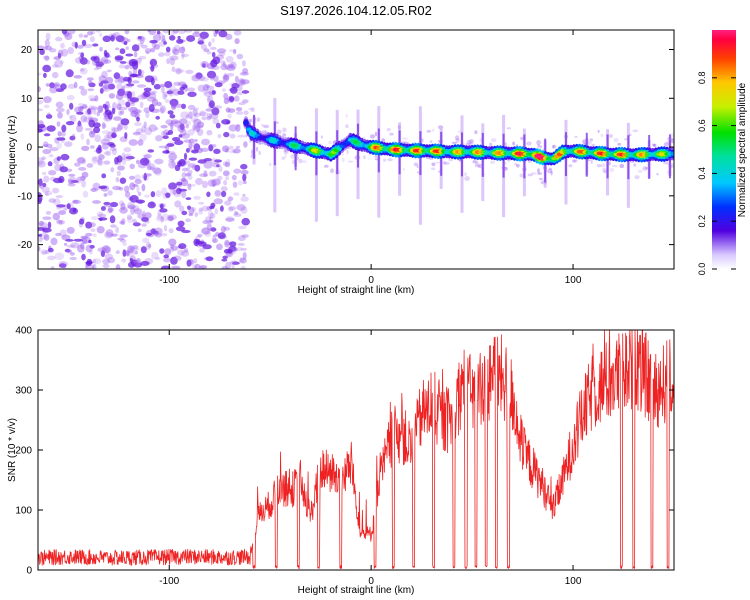  What do you see at coordinates (573, 280) in the screenshot?
I see `spectrogram-x-tick-label: 100` at bounding box center [573, 280].